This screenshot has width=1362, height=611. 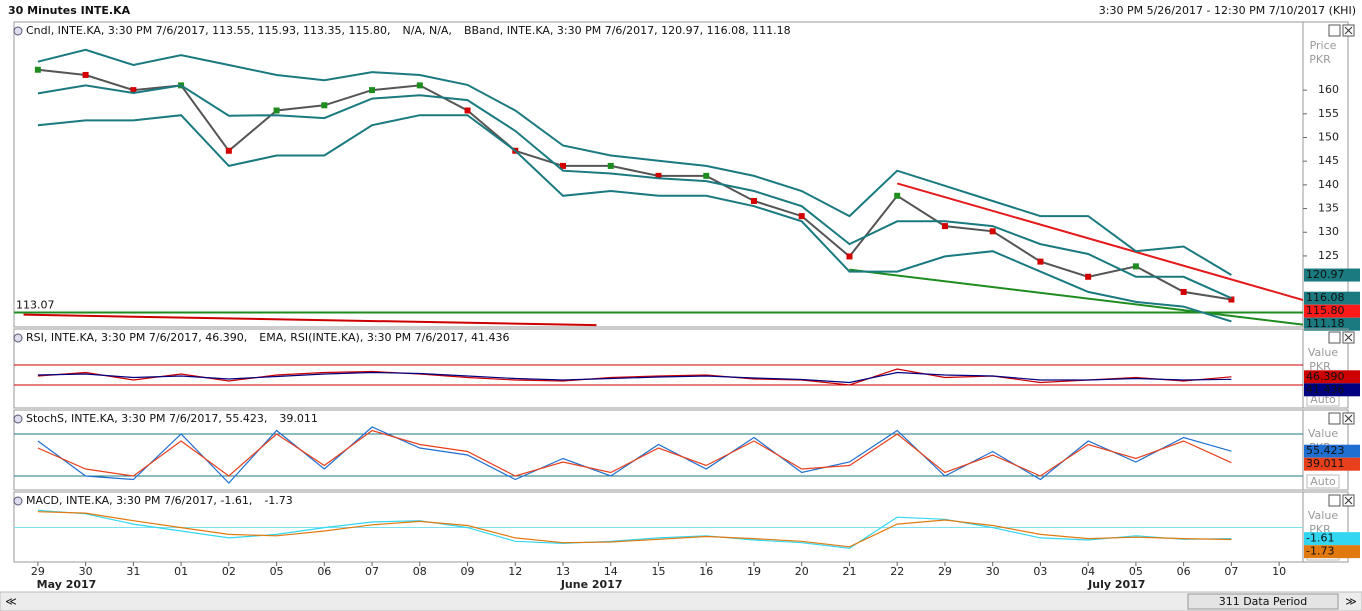 I want to click on month-label: June 2017, so click(x=591, y=584).